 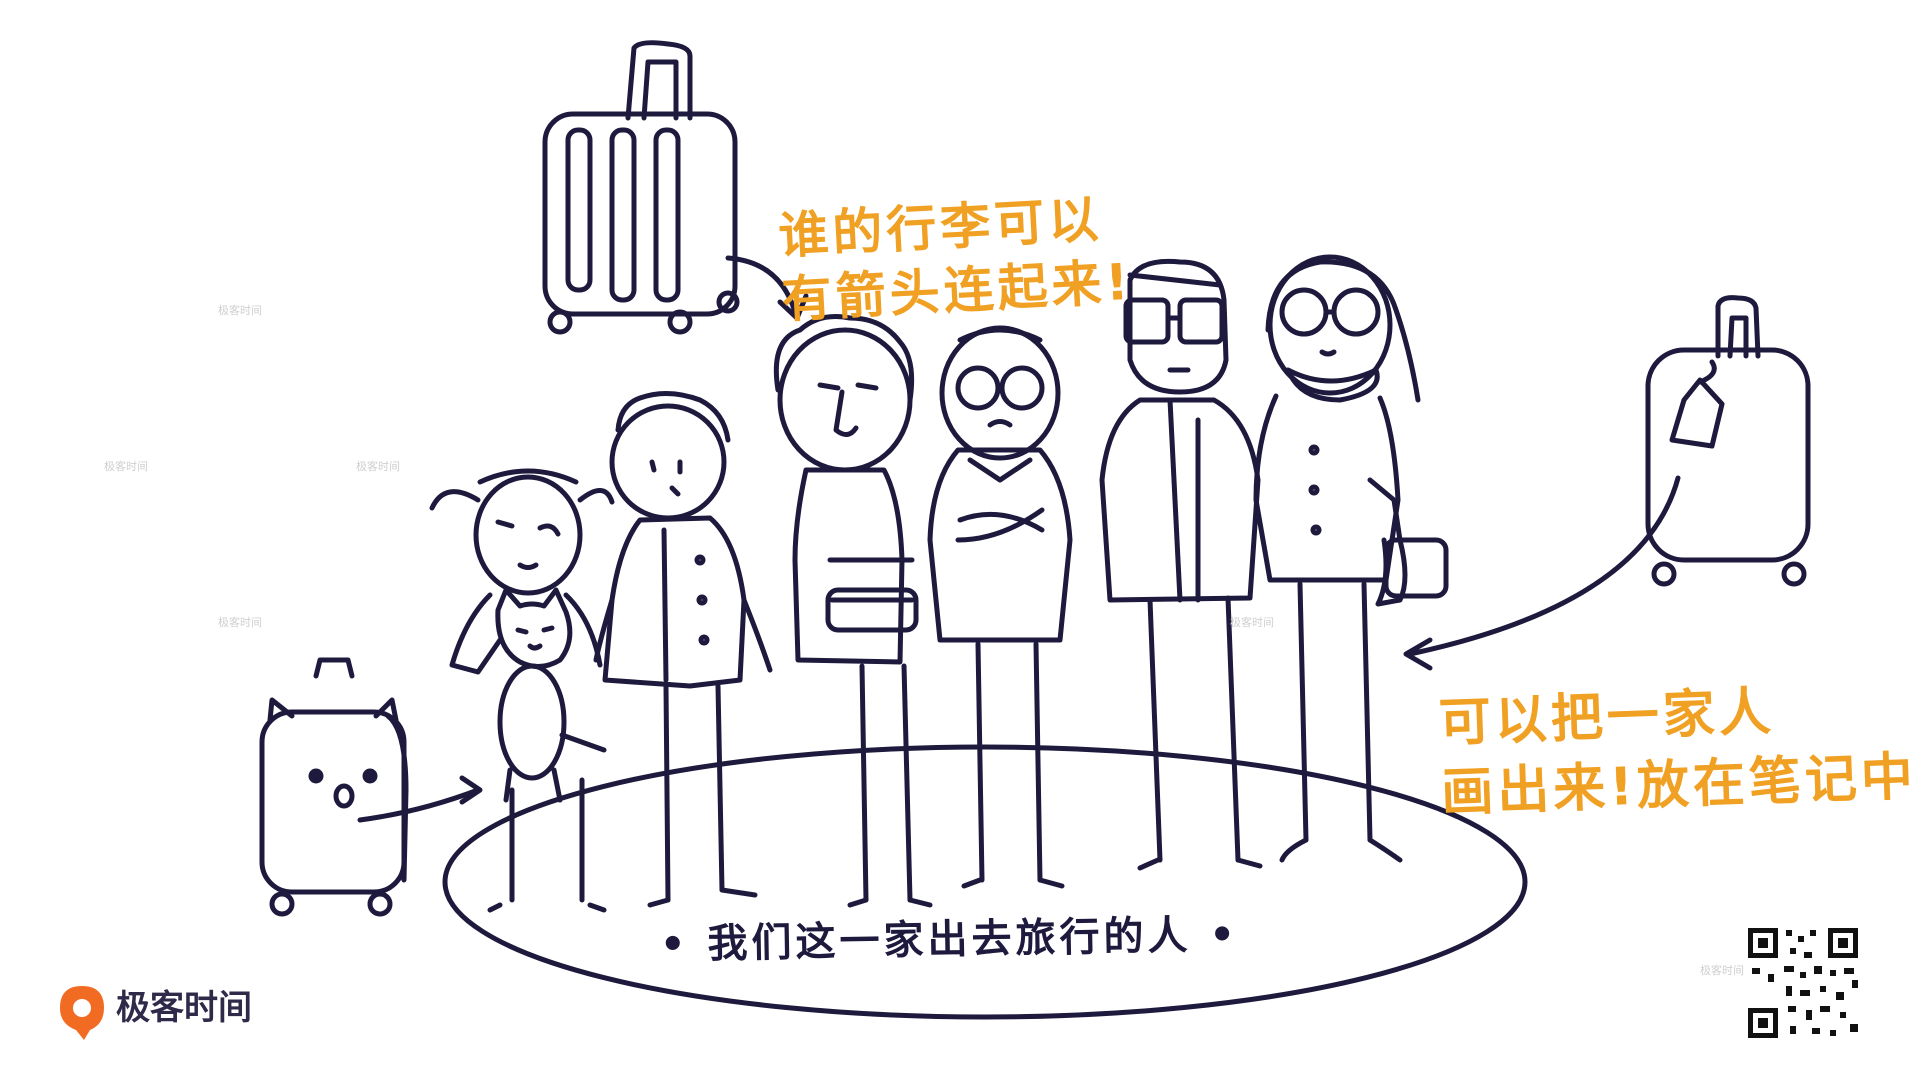 I want to click on suitcase-icon, so click(x=641, y=187).